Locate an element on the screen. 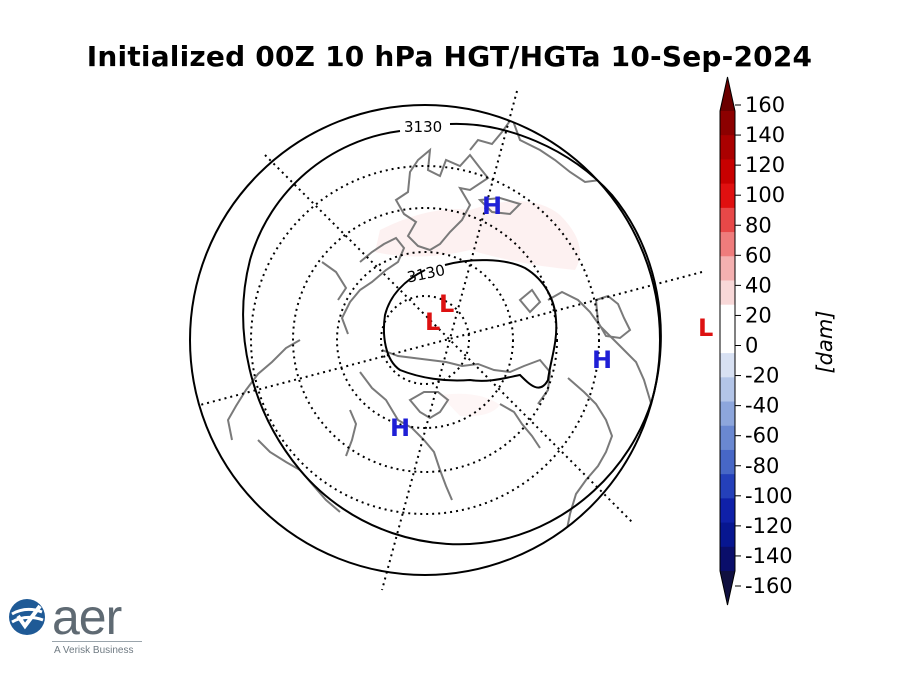 This screenshot has height=674, width=899. colorbar-tick-label: 0 is located at coordinates (751, 346).